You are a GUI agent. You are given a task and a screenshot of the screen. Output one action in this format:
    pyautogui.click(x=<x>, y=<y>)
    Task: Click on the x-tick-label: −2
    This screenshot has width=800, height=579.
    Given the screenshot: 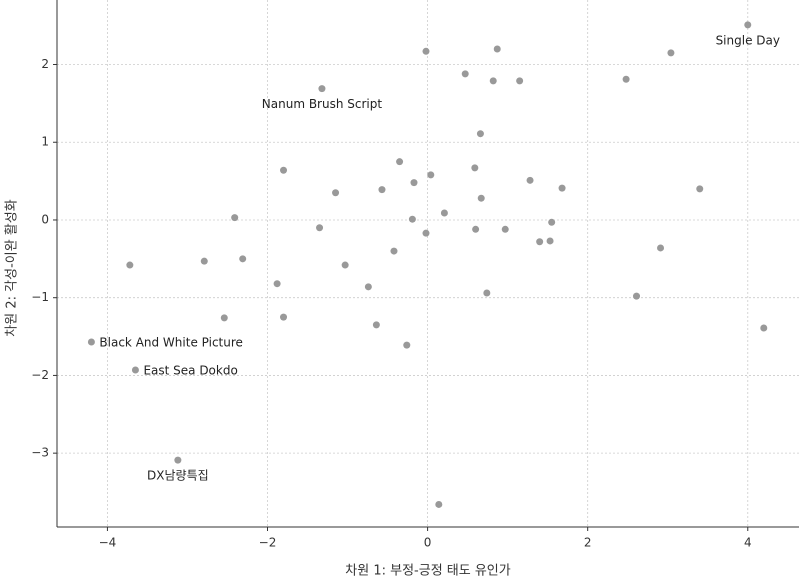 What is the action you would take?
    pyautogui.click(x=268, y=543)
    